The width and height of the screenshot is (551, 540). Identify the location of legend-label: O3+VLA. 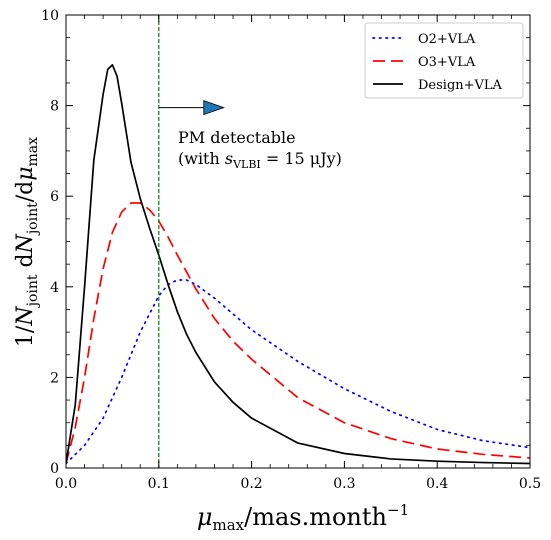
(447, 62).